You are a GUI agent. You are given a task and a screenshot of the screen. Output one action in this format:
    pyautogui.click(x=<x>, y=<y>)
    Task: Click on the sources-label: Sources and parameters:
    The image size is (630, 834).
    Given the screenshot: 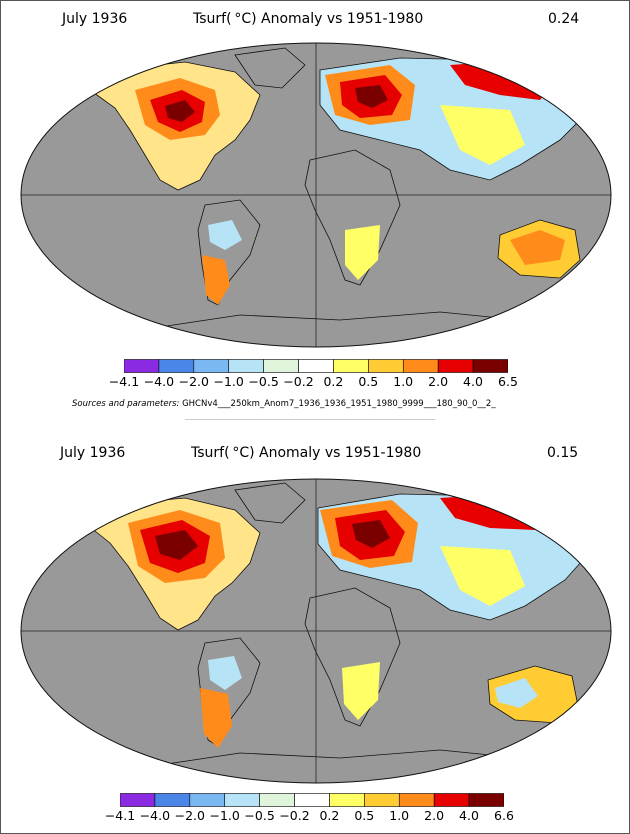 What is the action you would take?
    pyautogui.click(x=126, y=404)
    